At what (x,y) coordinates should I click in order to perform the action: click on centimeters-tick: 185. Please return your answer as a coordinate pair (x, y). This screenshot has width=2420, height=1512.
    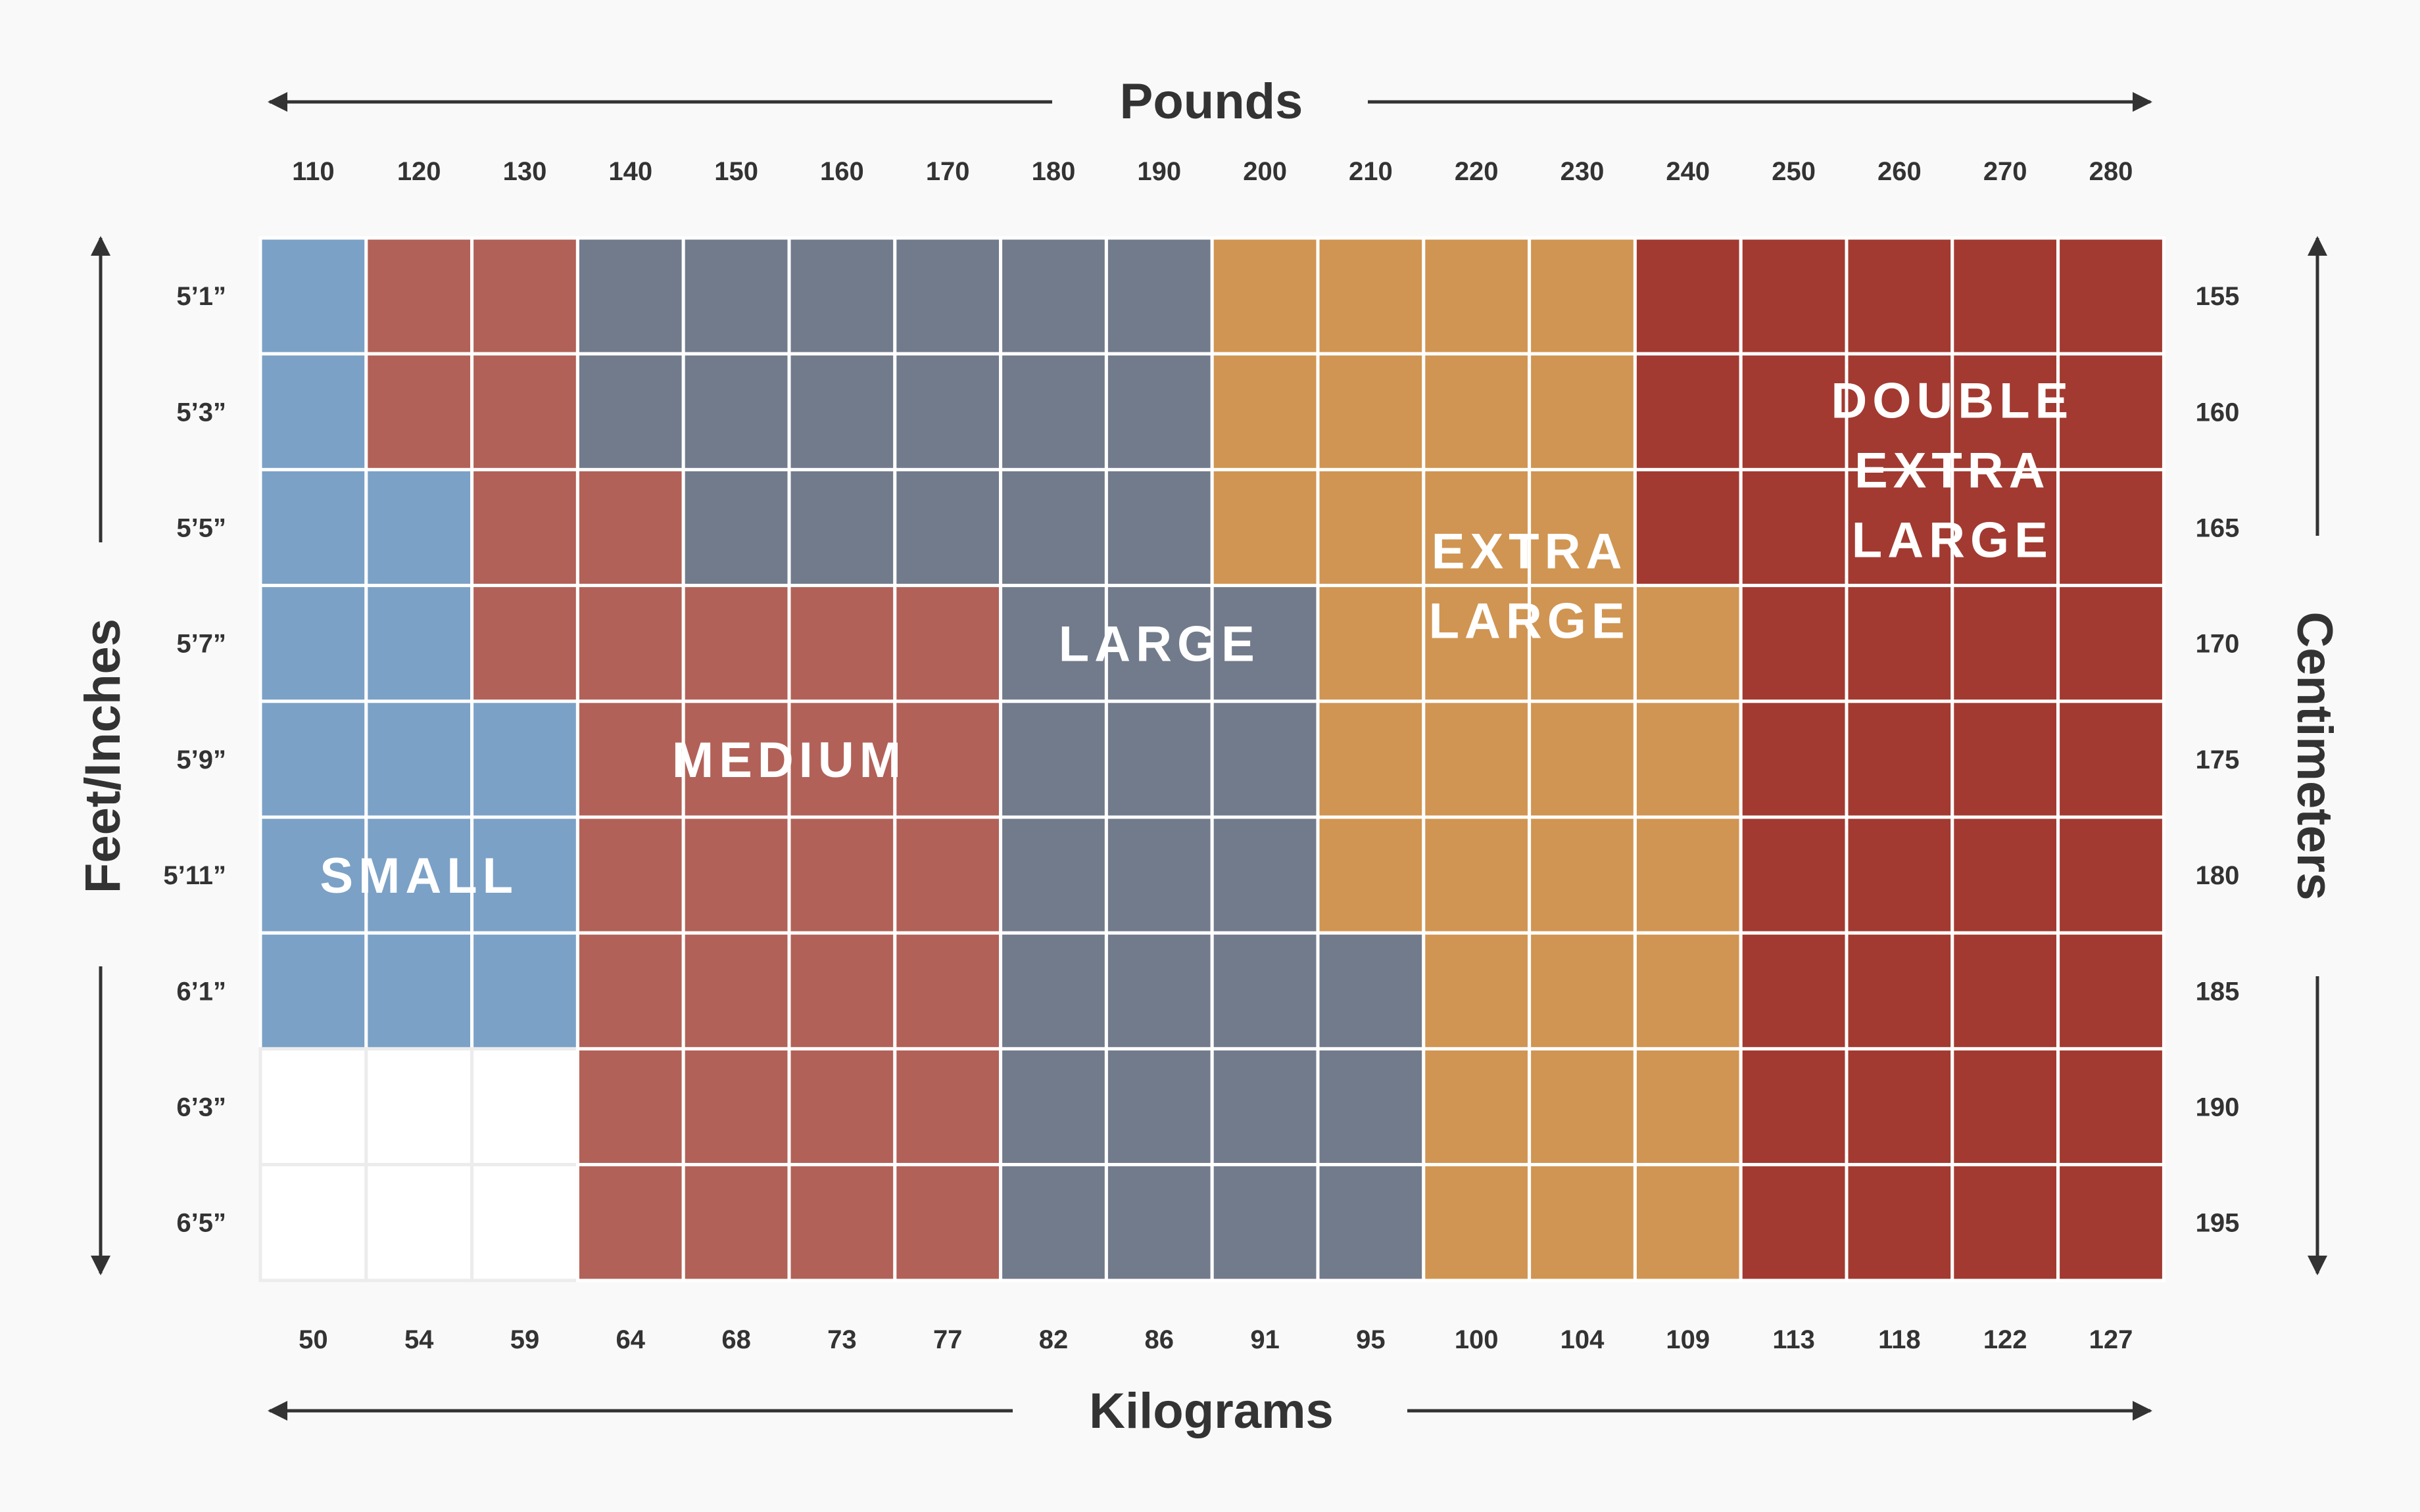
    Looking at the image, I should click on (2218, 991).